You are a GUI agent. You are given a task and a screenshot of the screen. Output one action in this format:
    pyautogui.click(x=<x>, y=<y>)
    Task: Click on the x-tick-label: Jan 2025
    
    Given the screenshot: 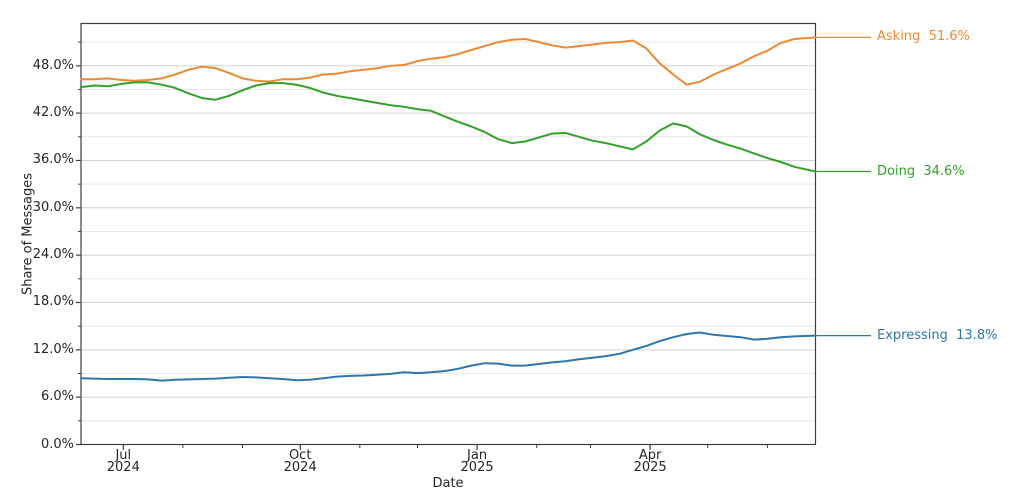 What is the action you would take?
    pyautogui.click(x=477, y=461)
    